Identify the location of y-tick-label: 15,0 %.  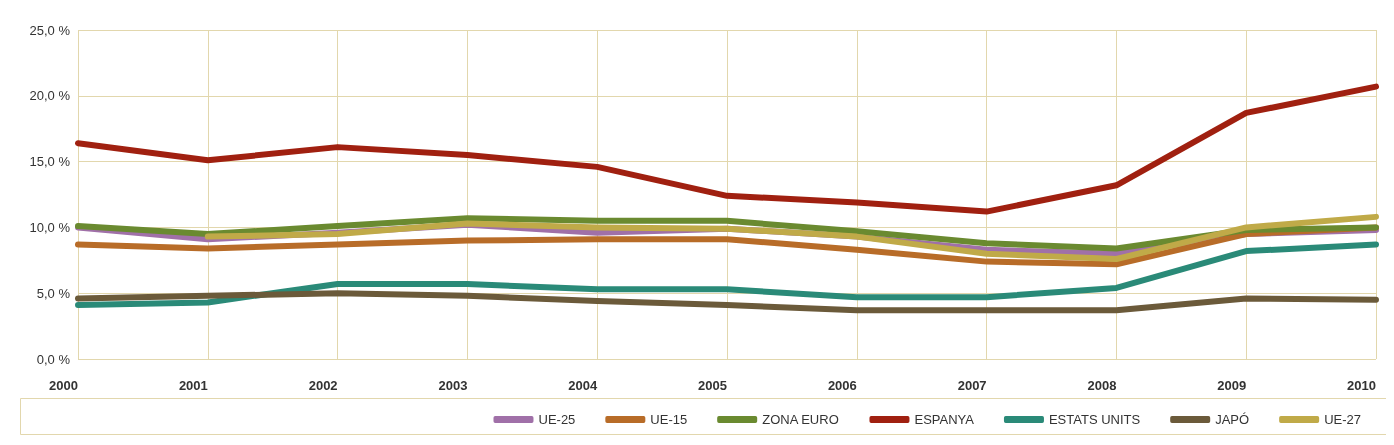
(50, 162).